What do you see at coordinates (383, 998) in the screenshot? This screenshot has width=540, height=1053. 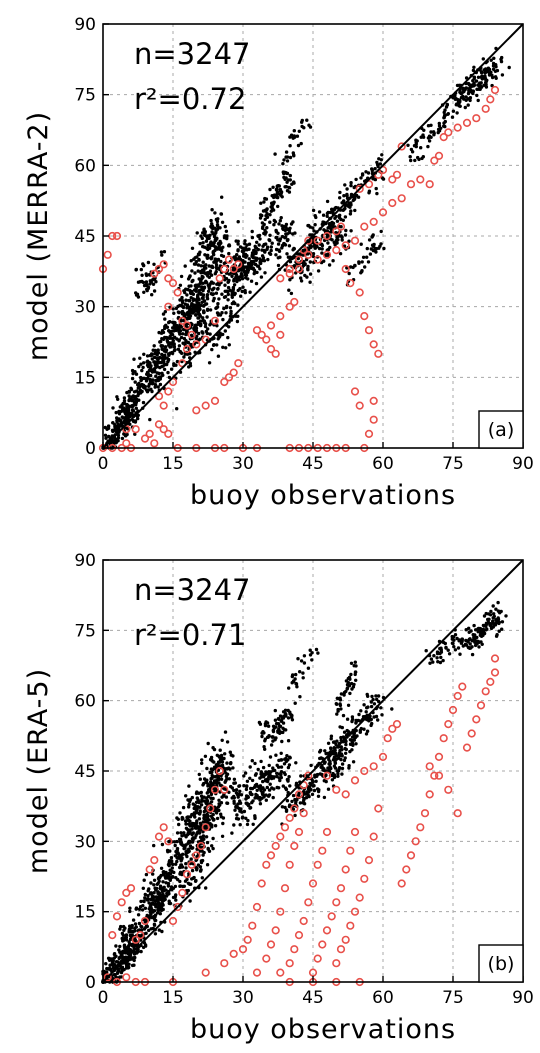 I see `x-tick-label: 60` at bounding box center [383, 998].